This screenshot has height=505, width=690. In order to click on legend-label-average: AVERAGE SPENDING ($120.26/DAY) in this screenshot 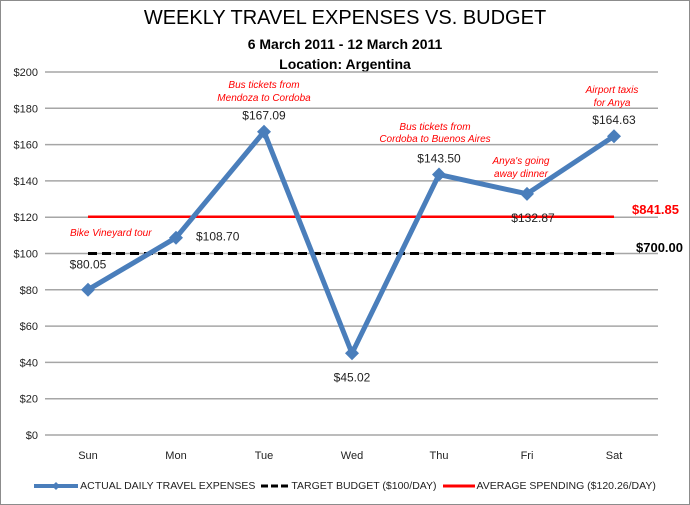, I will do `click(566, 486)`.